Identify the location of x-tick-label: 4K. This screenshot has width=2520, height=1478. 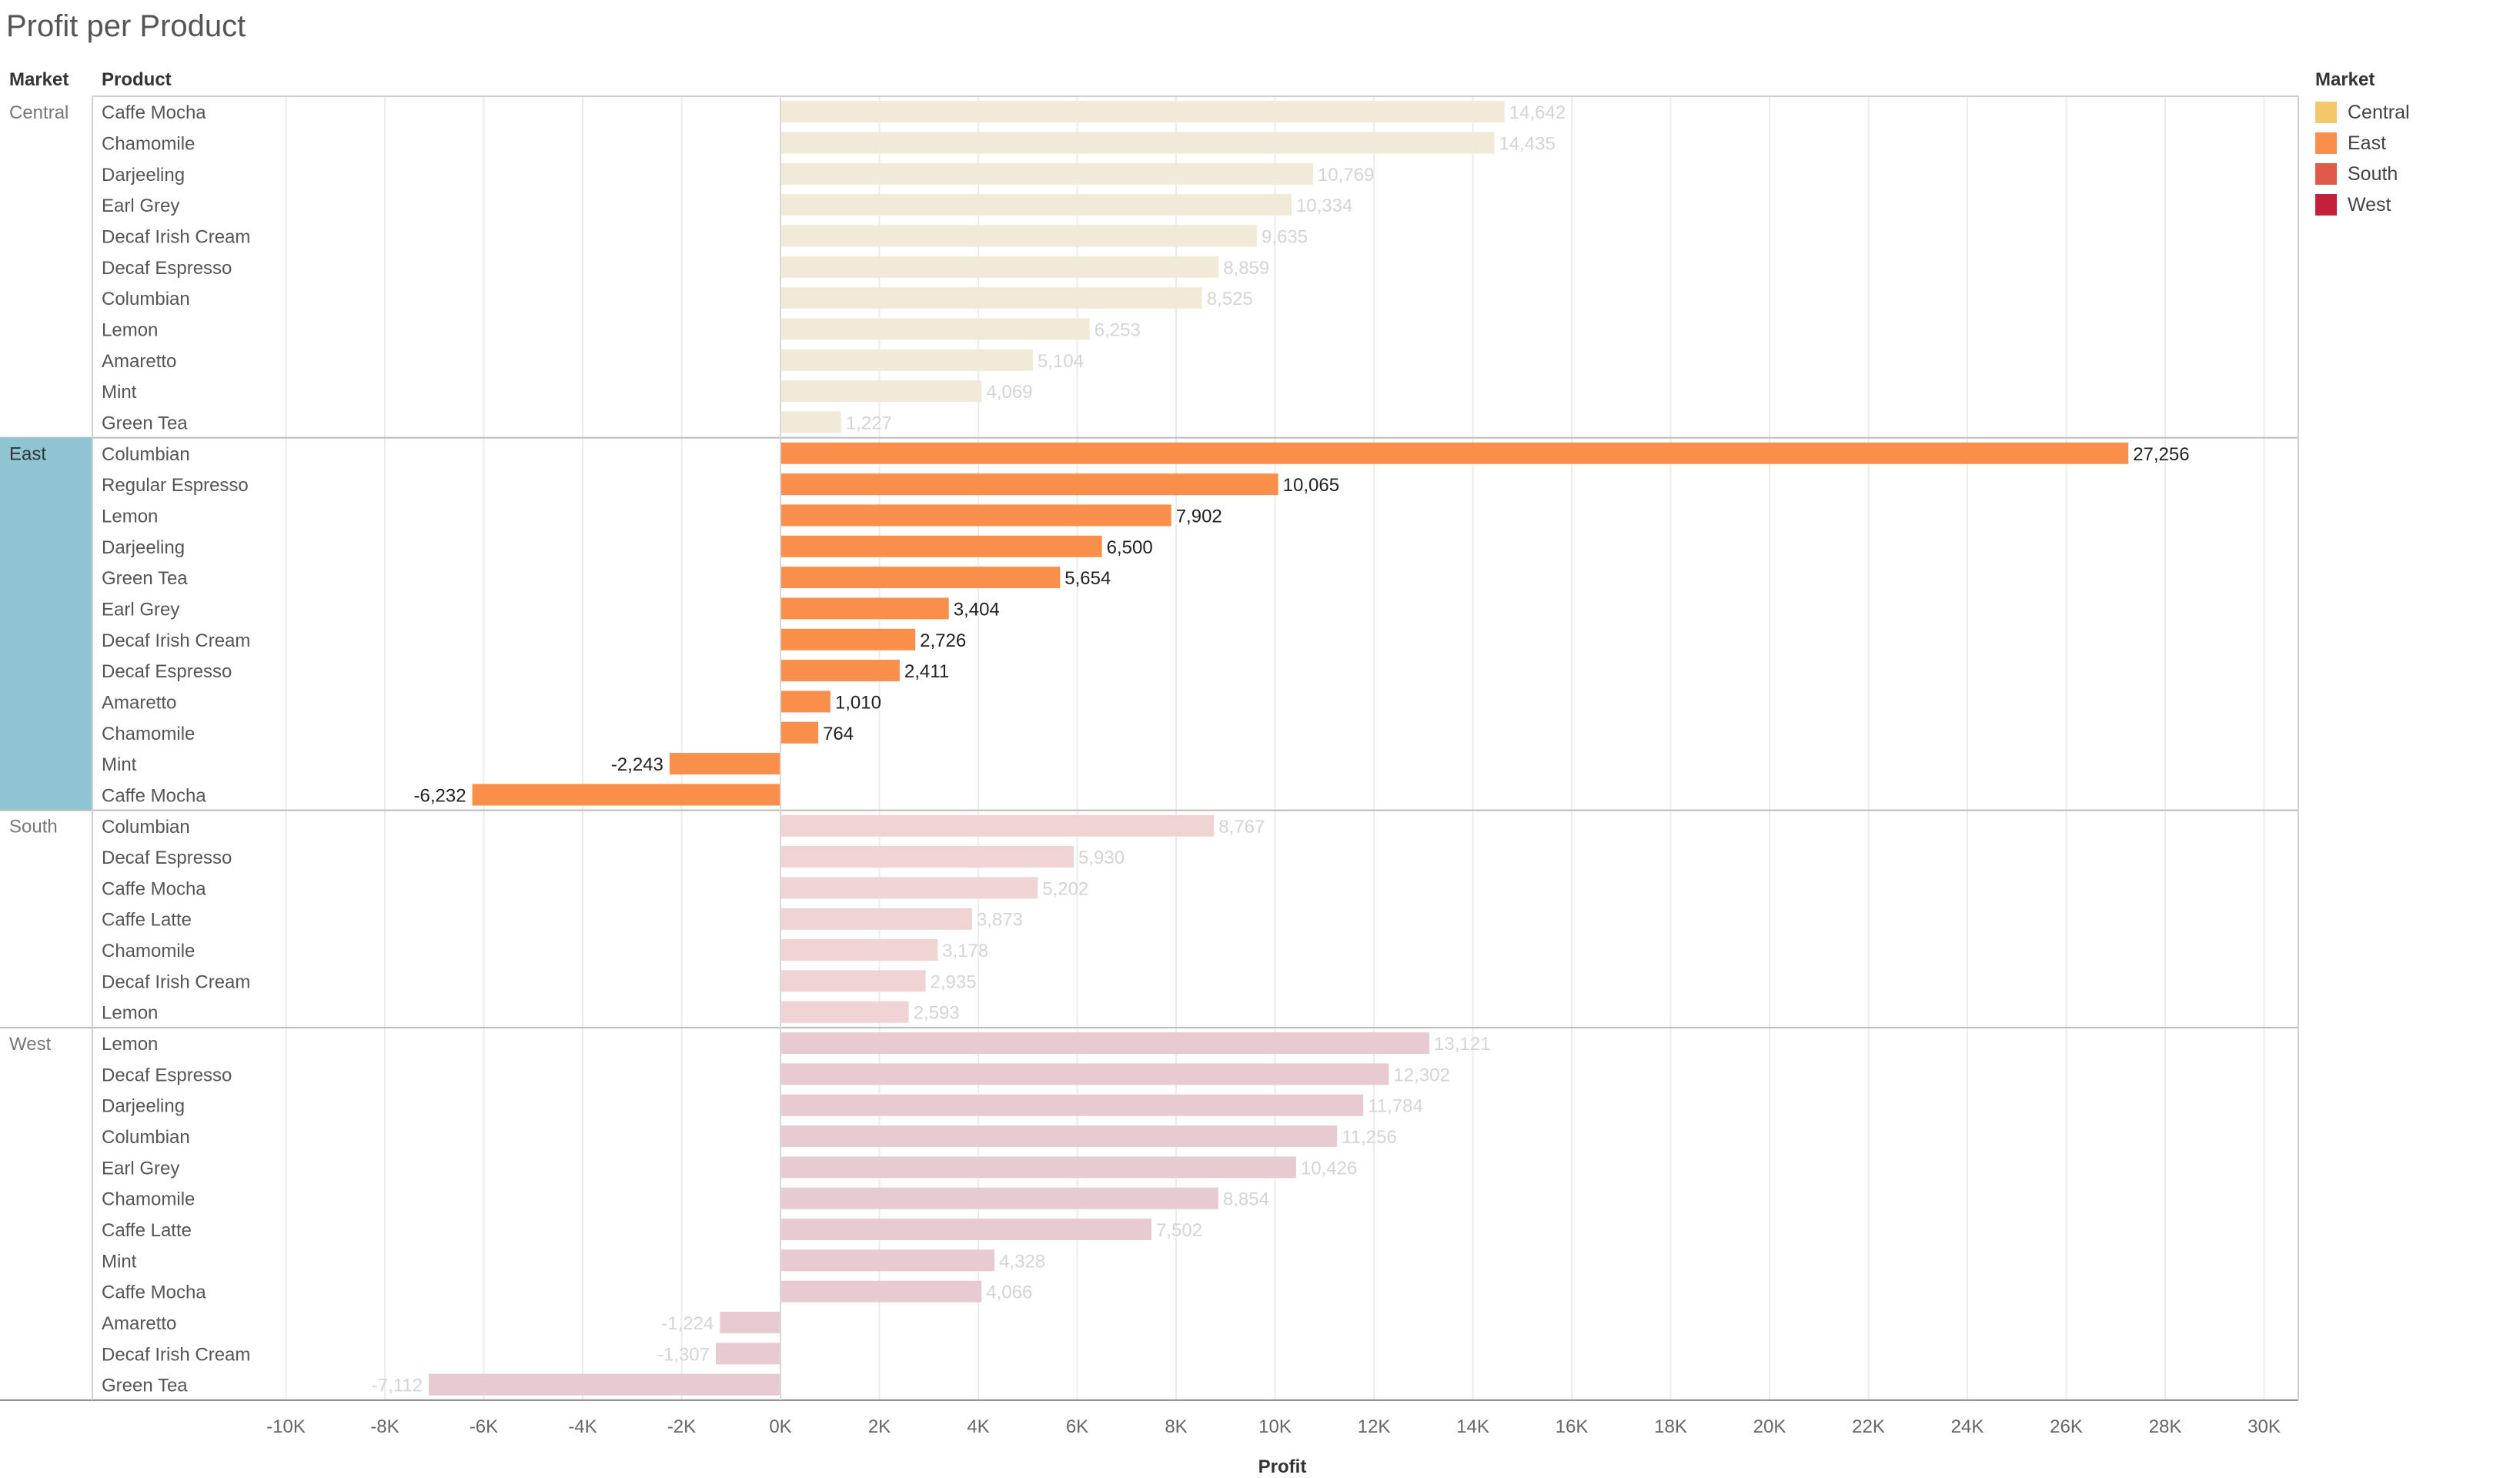
(978, 1426).